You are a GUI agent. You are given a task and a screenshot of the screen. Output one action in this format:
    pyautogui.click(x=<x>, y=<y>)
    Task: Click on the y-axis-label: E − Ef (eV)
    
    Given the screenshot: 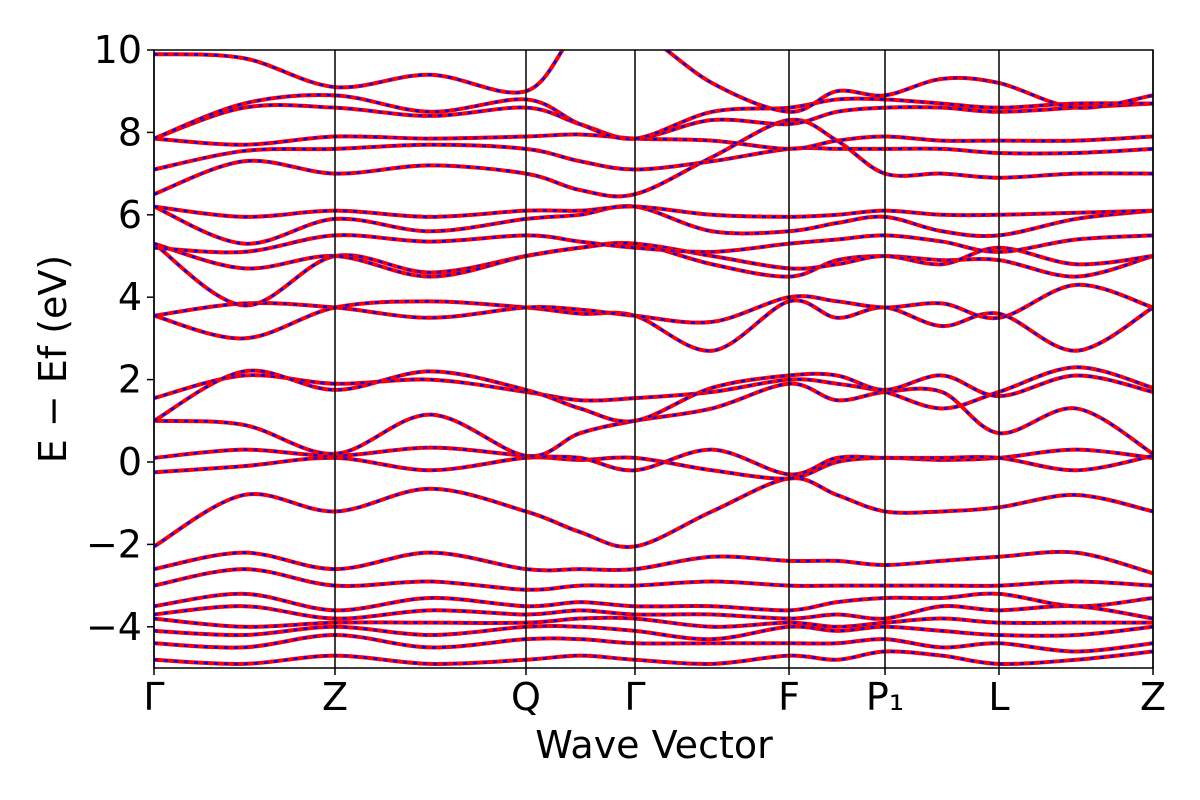 What is the action you would take?
    pyautogui.click(x=53, y=359)
    